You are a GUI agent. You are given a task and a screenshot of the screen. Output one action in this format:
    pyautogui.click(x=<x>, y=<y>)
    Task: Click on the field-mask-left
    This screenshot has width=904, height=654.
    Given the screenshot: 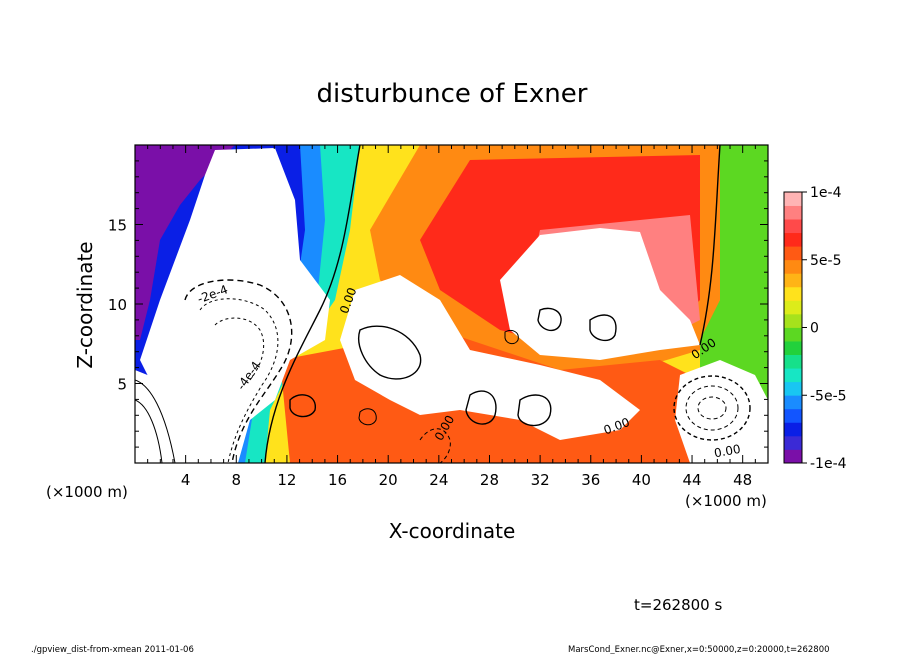 What is the action you would take?
    pyautogui.click(x=235, y=305)
    